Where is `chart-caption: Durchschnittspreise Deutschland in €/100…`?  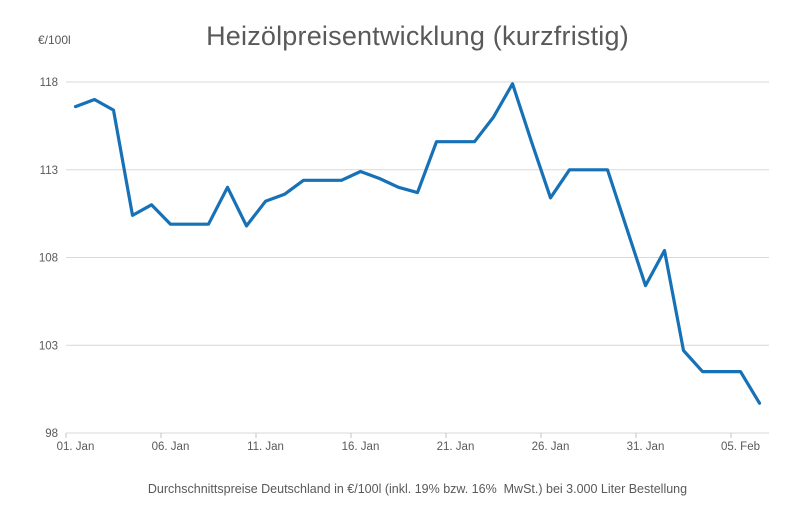 chart-caption: Durchschnittspreise Deutschland in €/100… is located at coordinates (417, 489).